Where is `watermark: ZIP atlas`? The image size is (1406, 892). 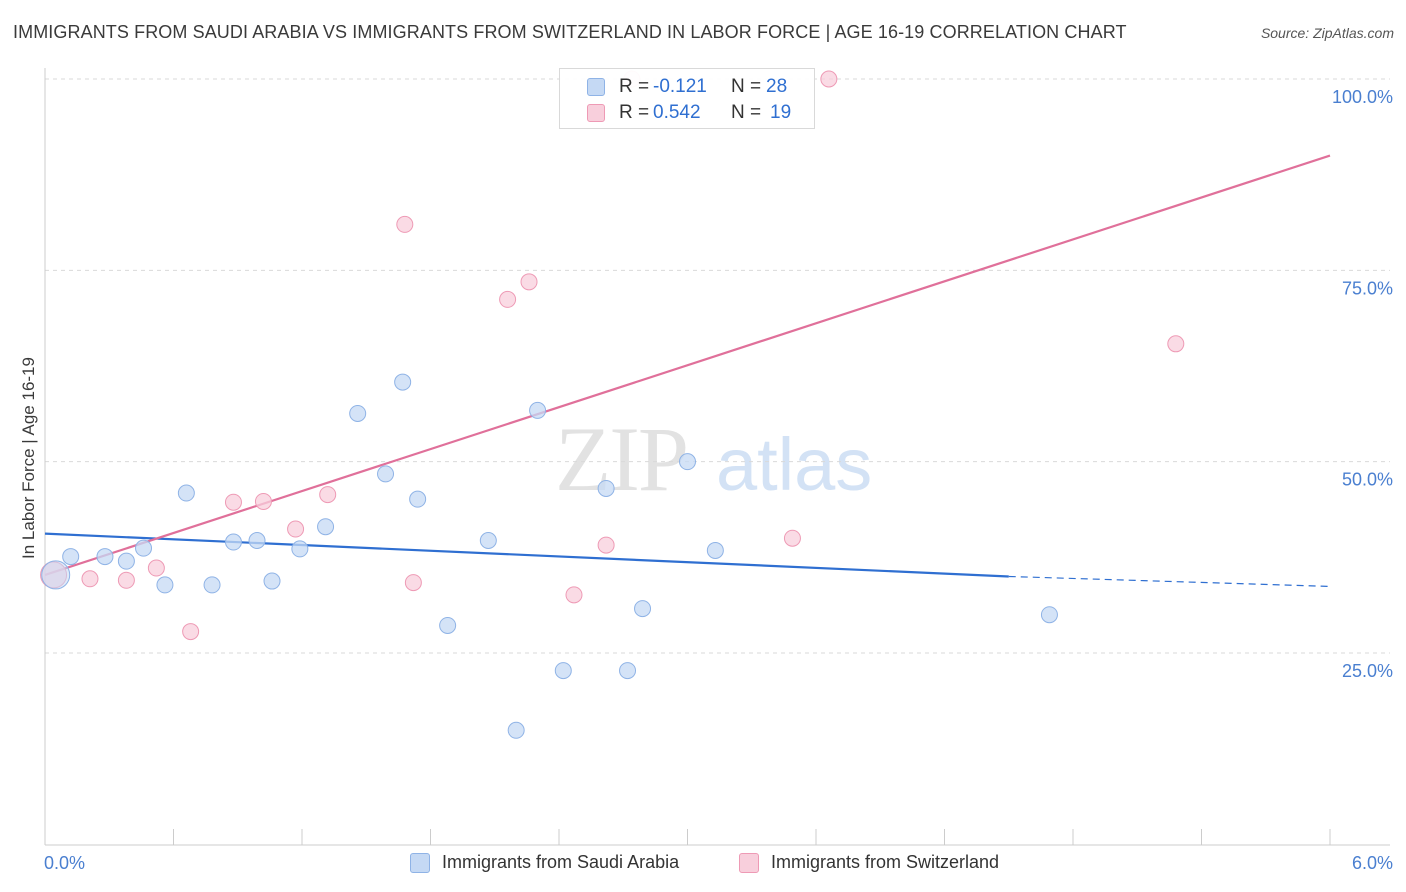 watermark: ZIP atlas is located at coordinates (713, 459).